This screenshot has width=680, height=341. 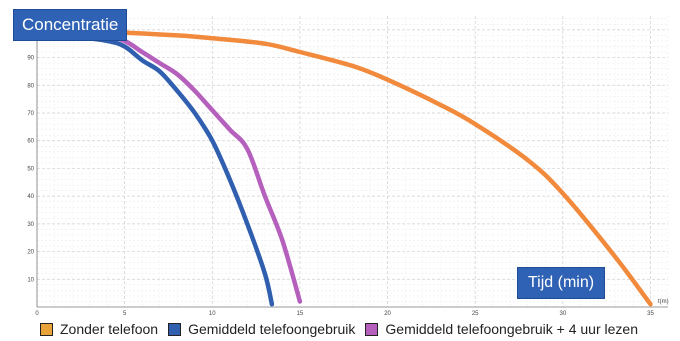 I want to click on x-tick-label: 0, so click(x=37, y=314).